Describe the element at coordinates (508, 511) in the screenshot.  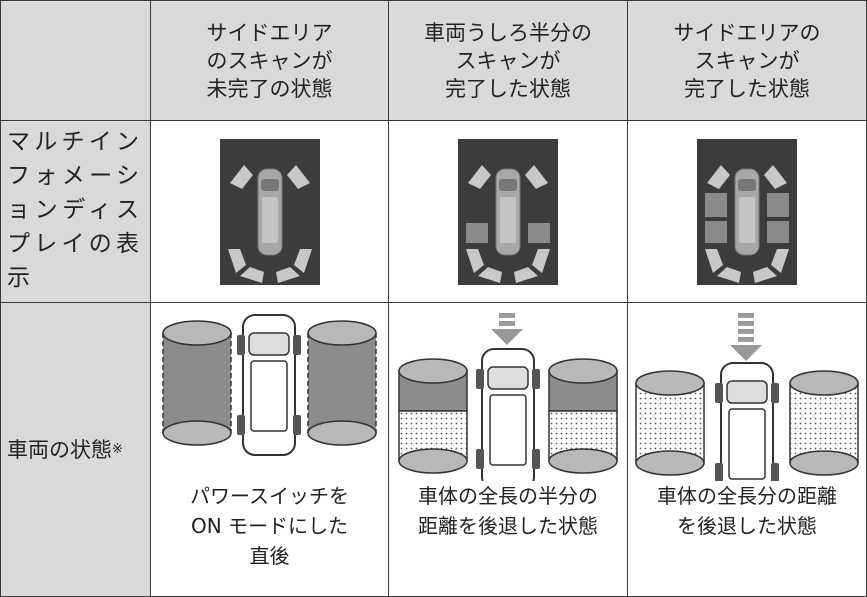
I see `caption: 車体の全長の半分の 距離を後退した状態` at that location.